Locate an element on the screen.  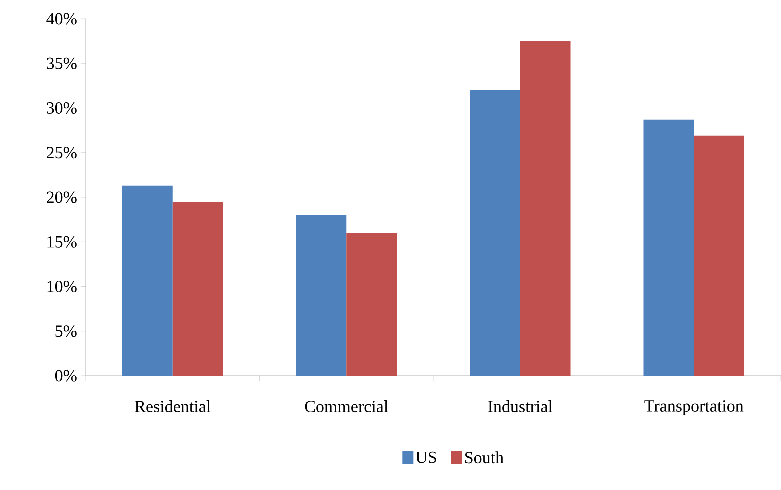
x-tick-label: Transportation is located at coordinates (694, 408).